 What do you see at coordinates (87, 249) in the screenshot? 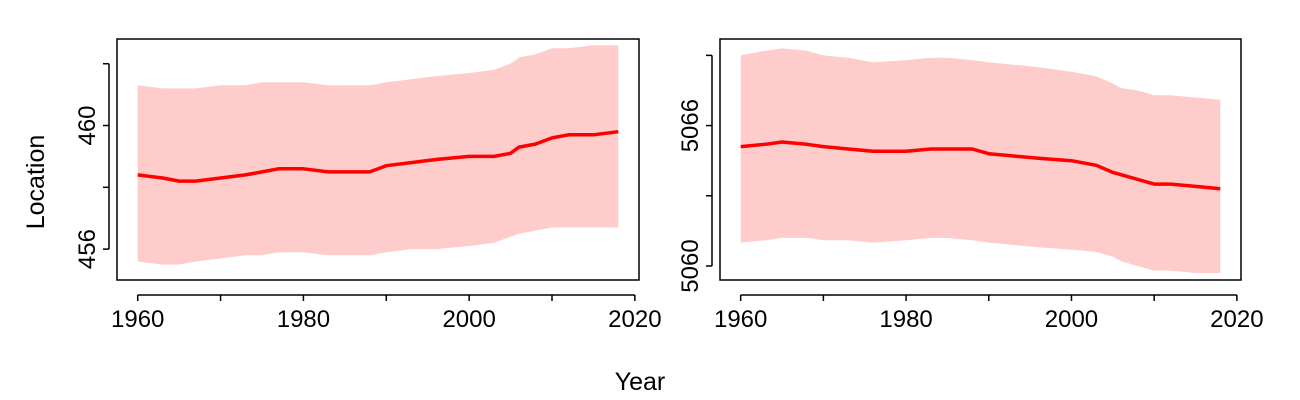
I see `y-tick-label: 456` at bounding box center [87, 249].